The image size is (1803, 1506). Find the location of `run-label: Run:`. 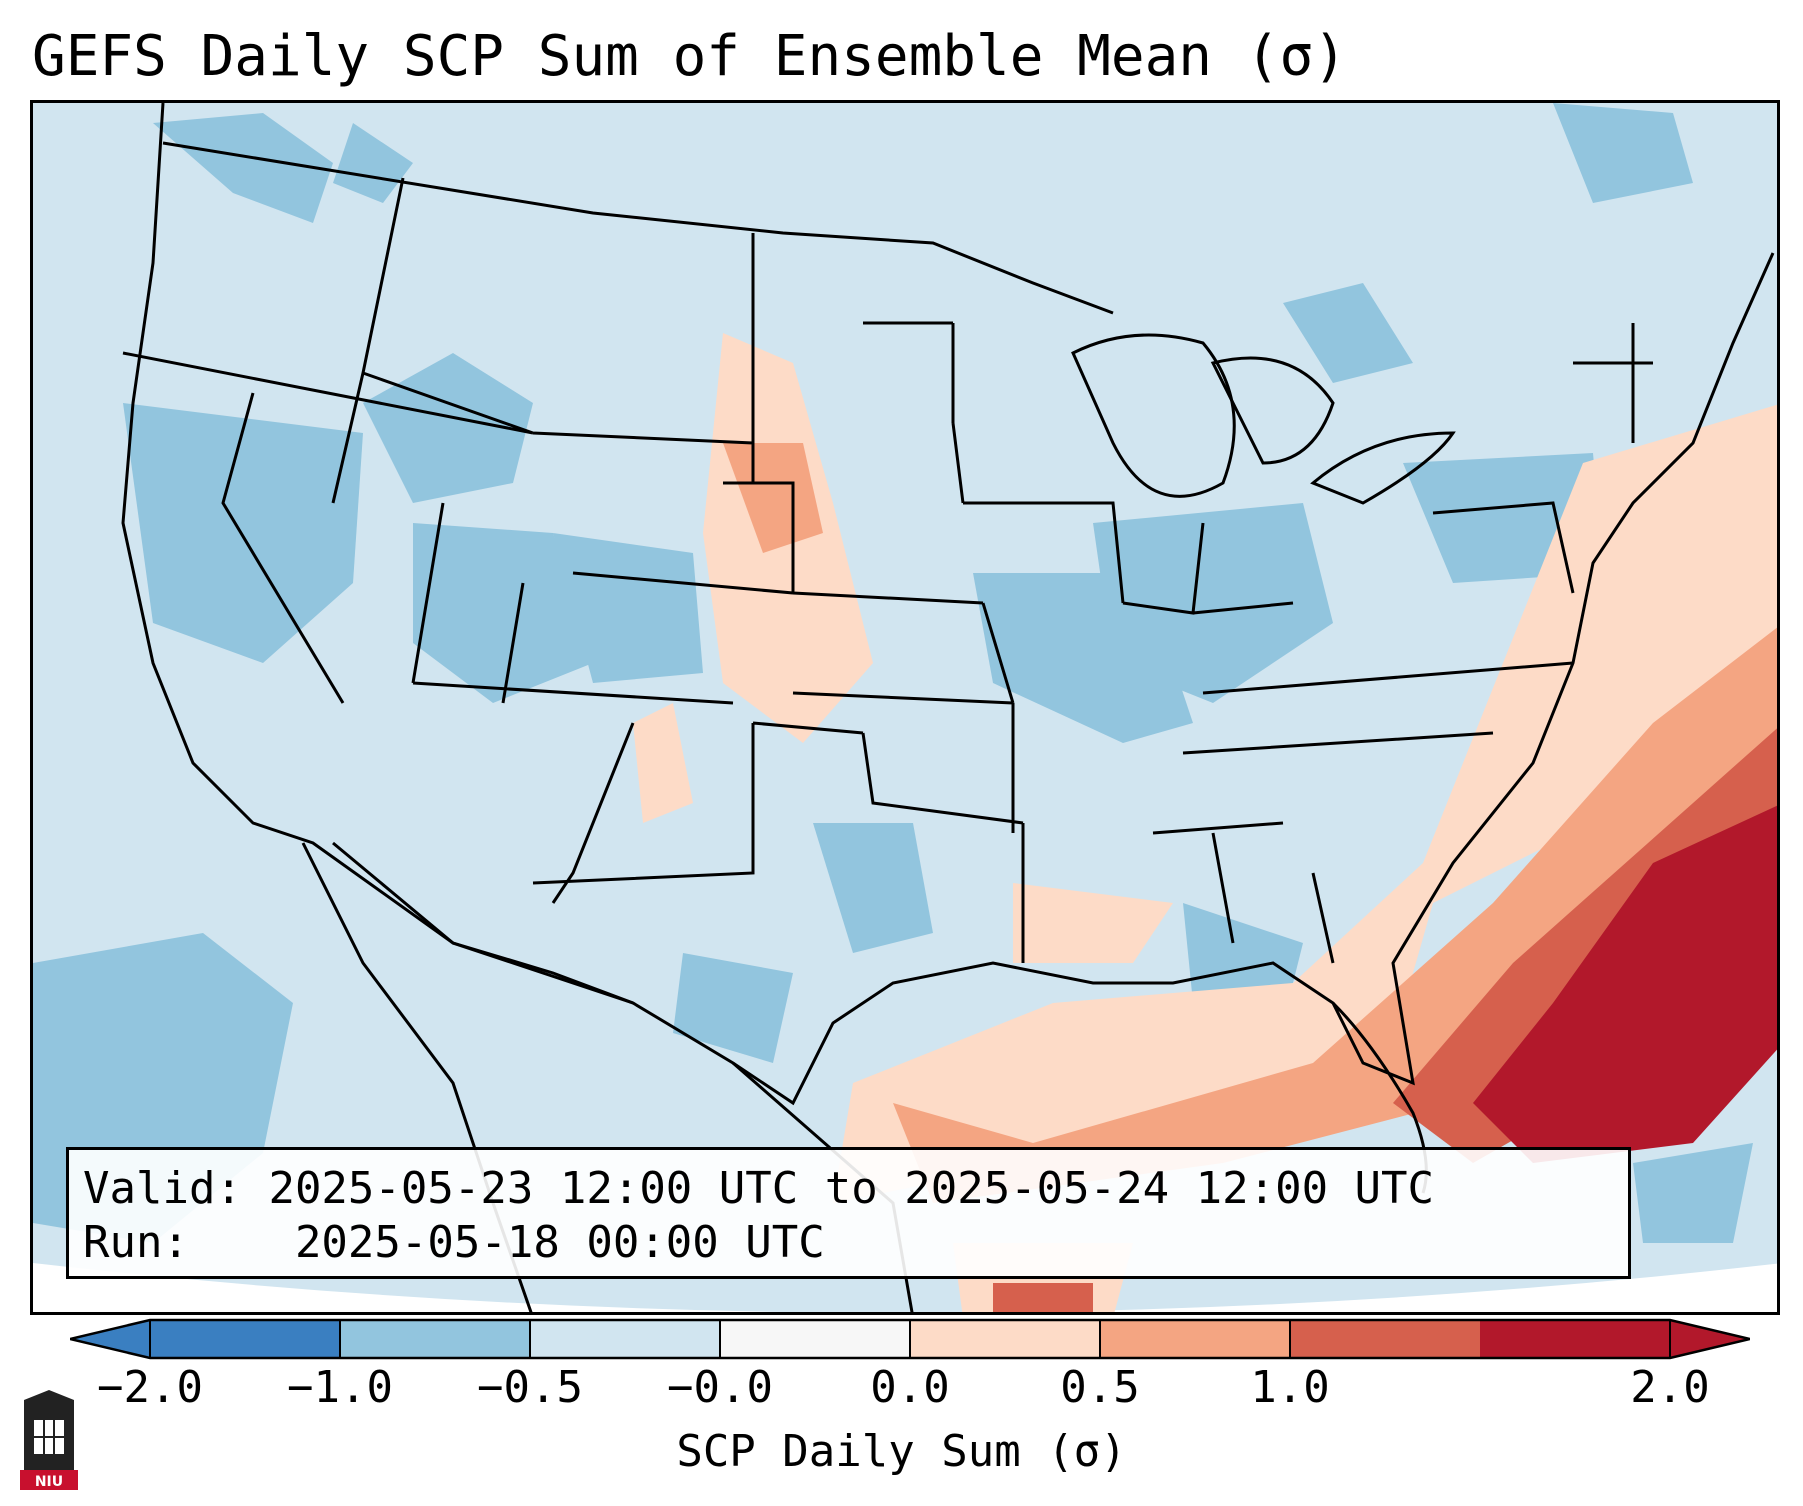

run-label: Run: is located at coordinates (136, 1242).